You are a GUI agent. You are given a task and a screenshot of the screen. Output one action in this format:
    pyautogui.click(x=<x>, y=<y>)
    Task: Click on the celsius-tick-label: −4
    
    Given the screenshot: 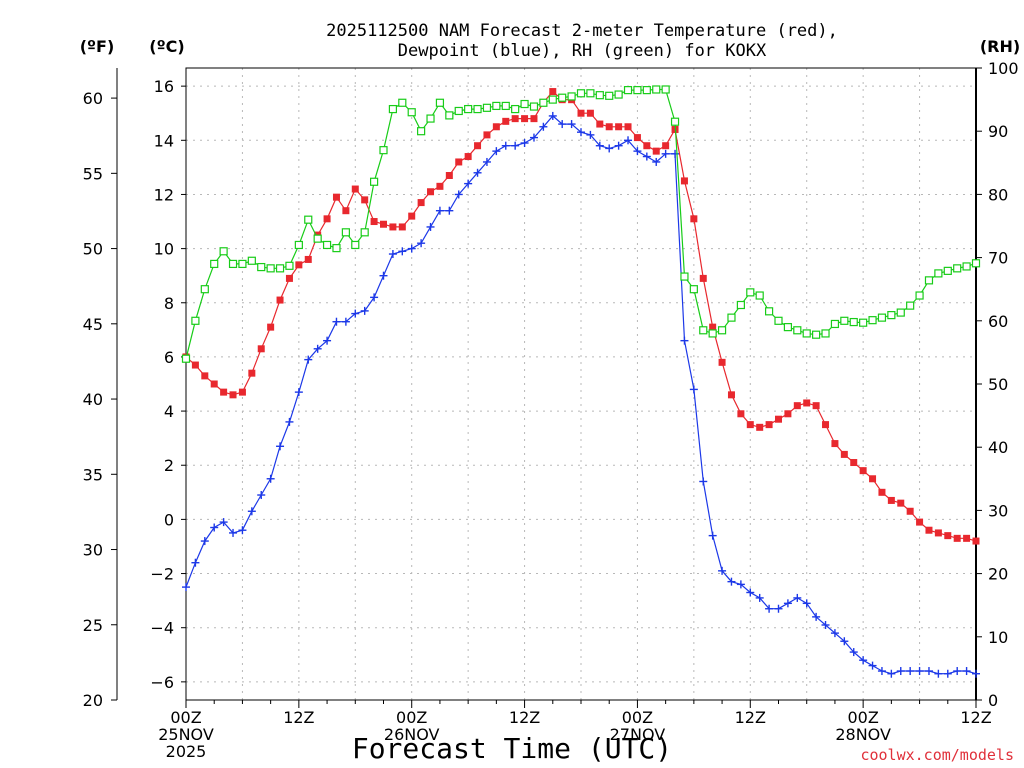 What is the action you would take?
    pyautogui.click(x=162, y=628)
    